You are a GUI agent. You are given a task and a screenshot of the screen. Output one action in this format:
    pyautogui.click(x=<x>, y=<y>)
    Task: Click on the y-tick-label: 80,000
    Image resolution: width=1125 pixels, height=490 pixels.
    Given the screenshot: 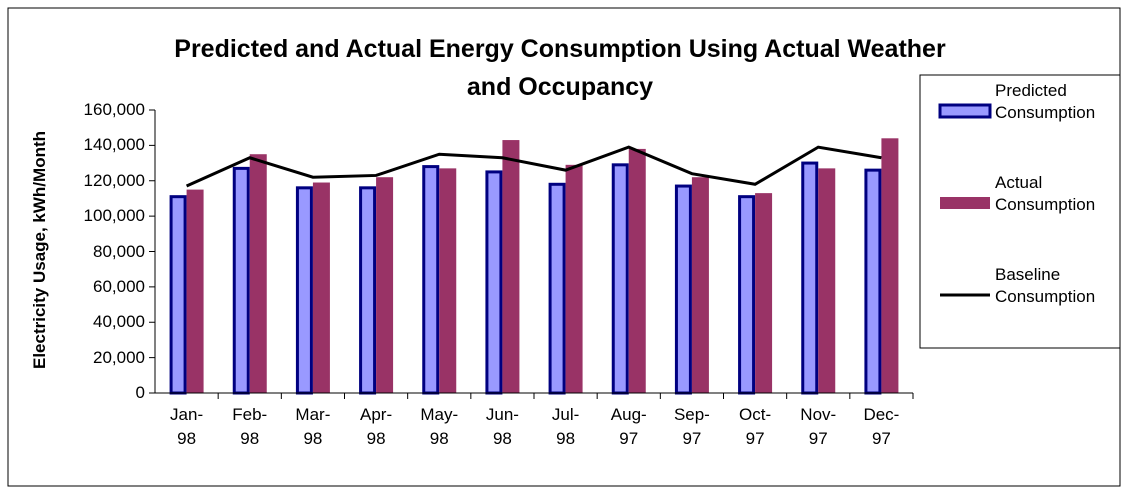 What is the action you would take?
    pyautogui.click(x=119, y=251)
    